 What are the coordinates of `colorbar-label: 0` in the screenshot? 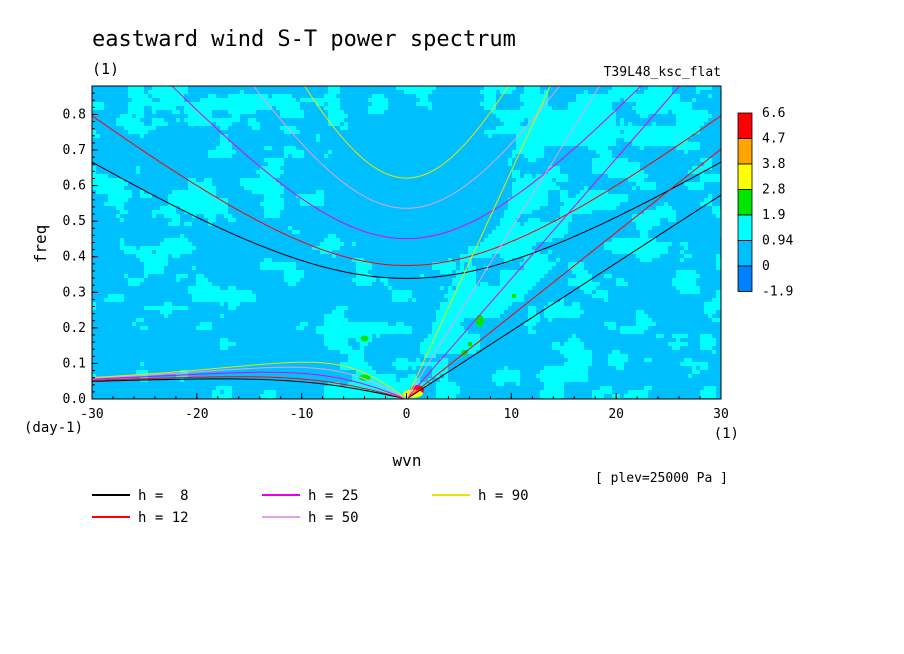 It's located at (766, 266).